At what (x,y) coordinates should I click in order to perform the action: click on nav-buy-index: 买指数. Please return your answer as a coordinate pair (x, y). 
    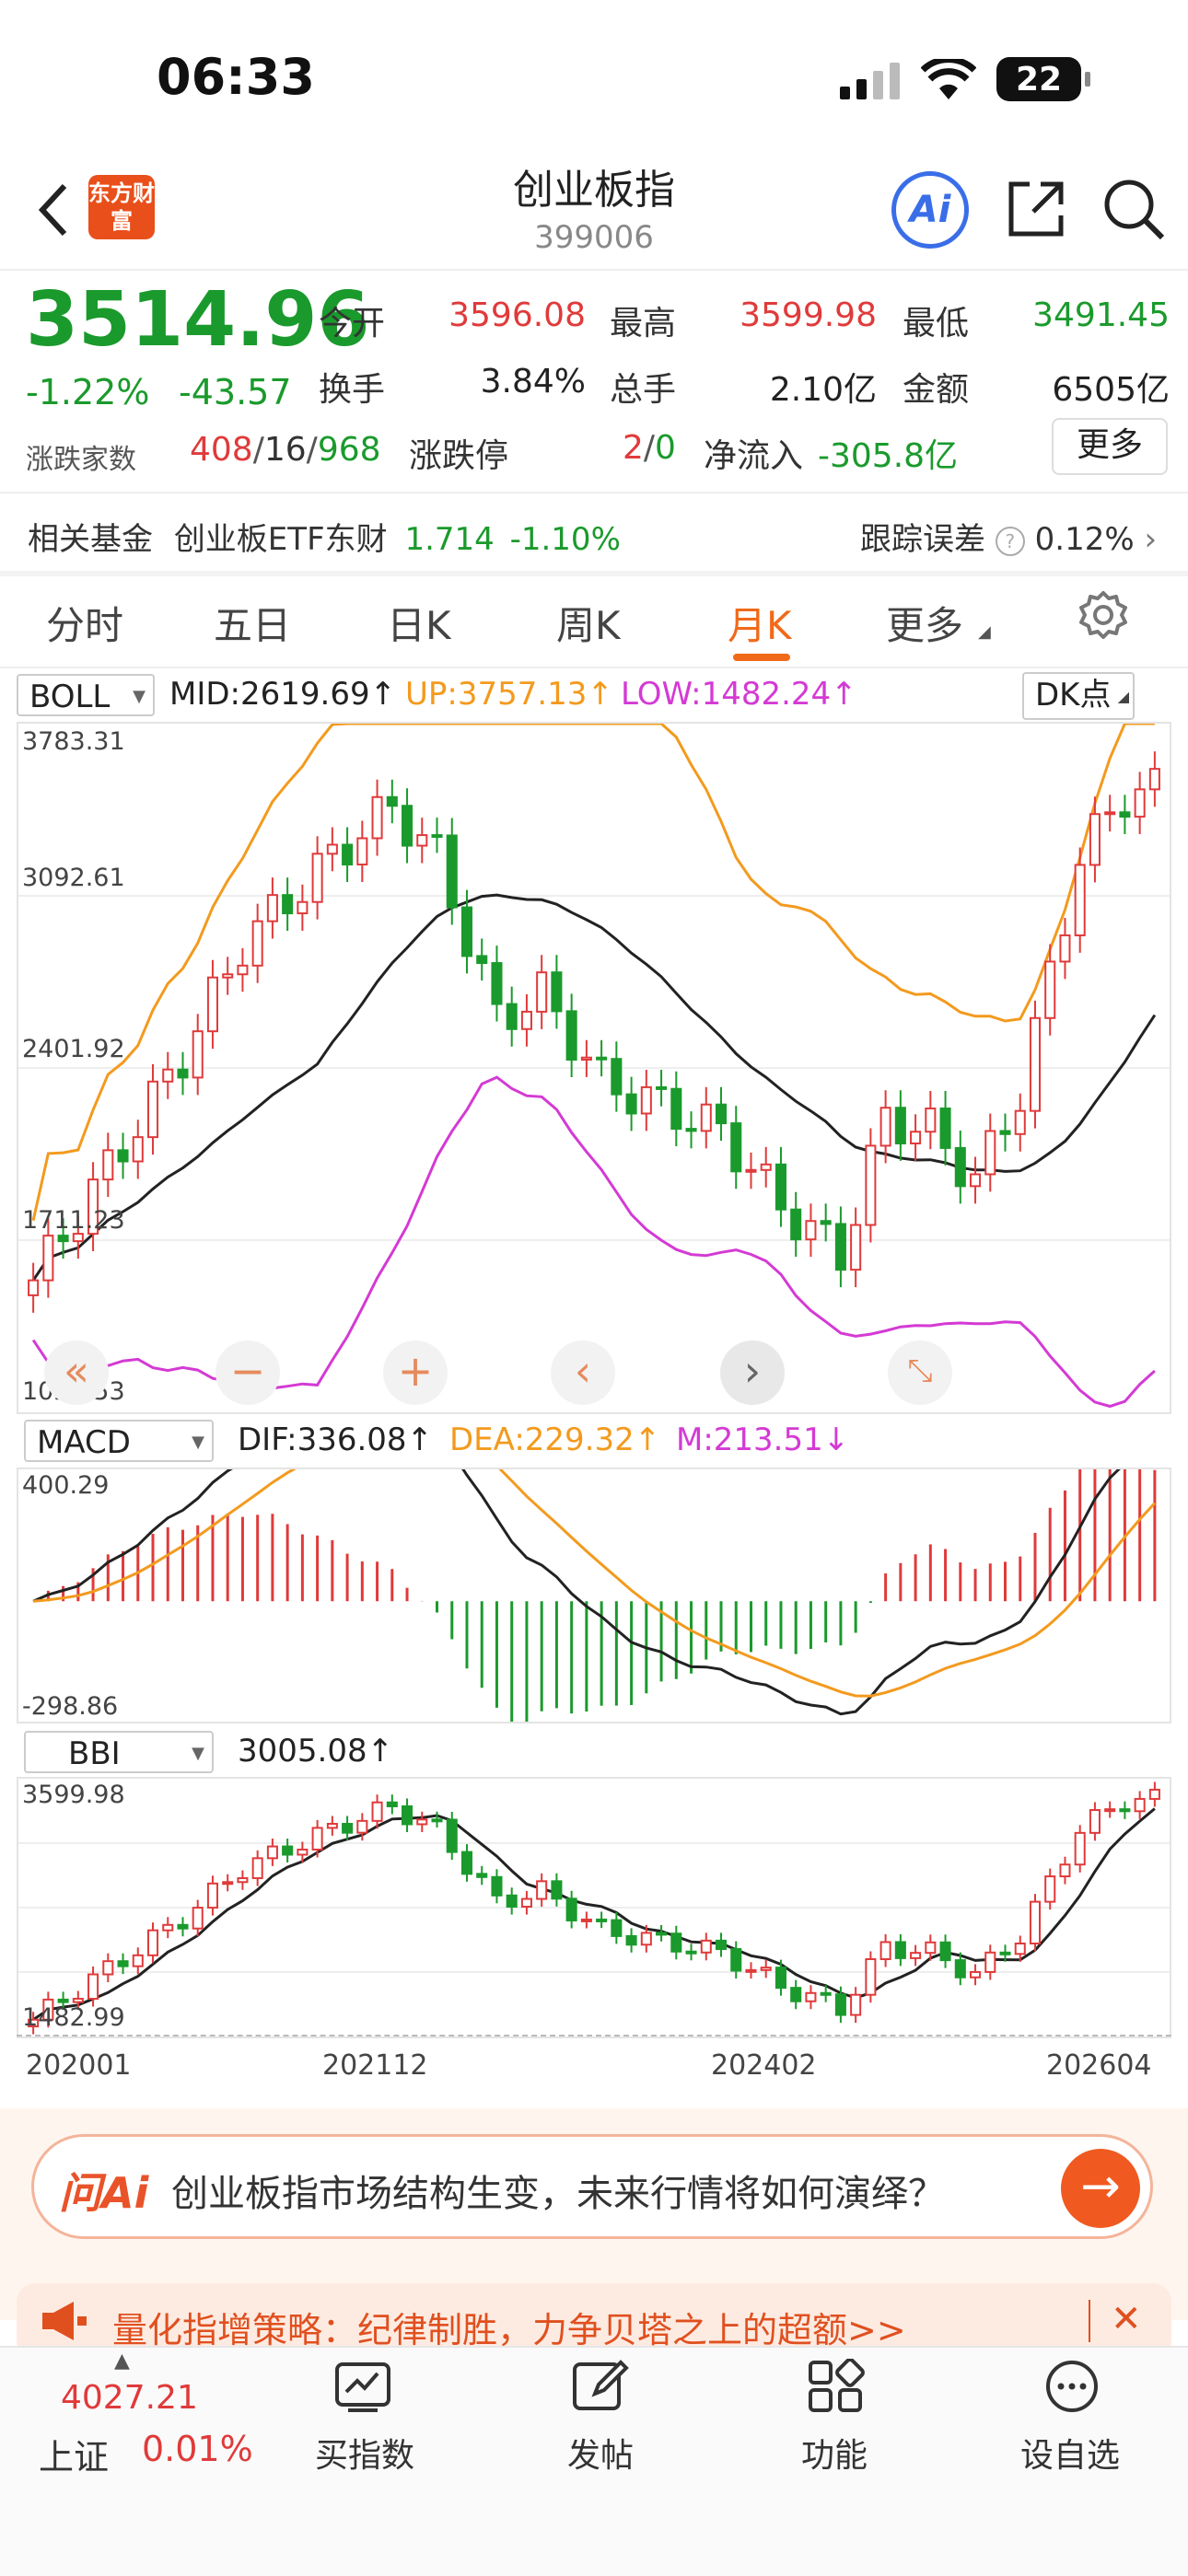
    Looking at the image, I should click on (364, 2456).